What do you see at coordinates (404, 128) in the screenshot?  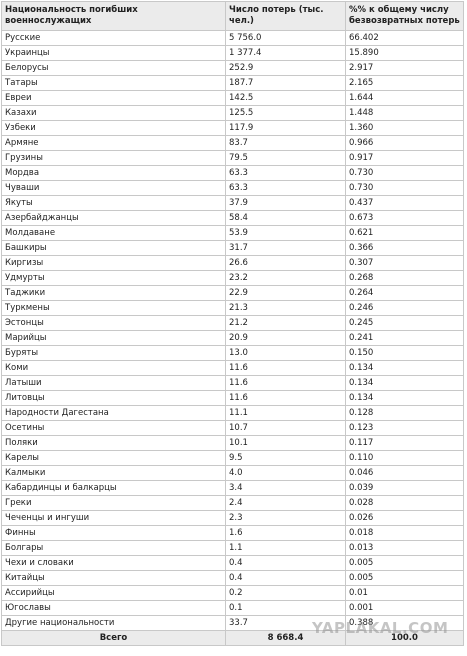 I see `cell: 1.360` at bounding box center [404, 128].